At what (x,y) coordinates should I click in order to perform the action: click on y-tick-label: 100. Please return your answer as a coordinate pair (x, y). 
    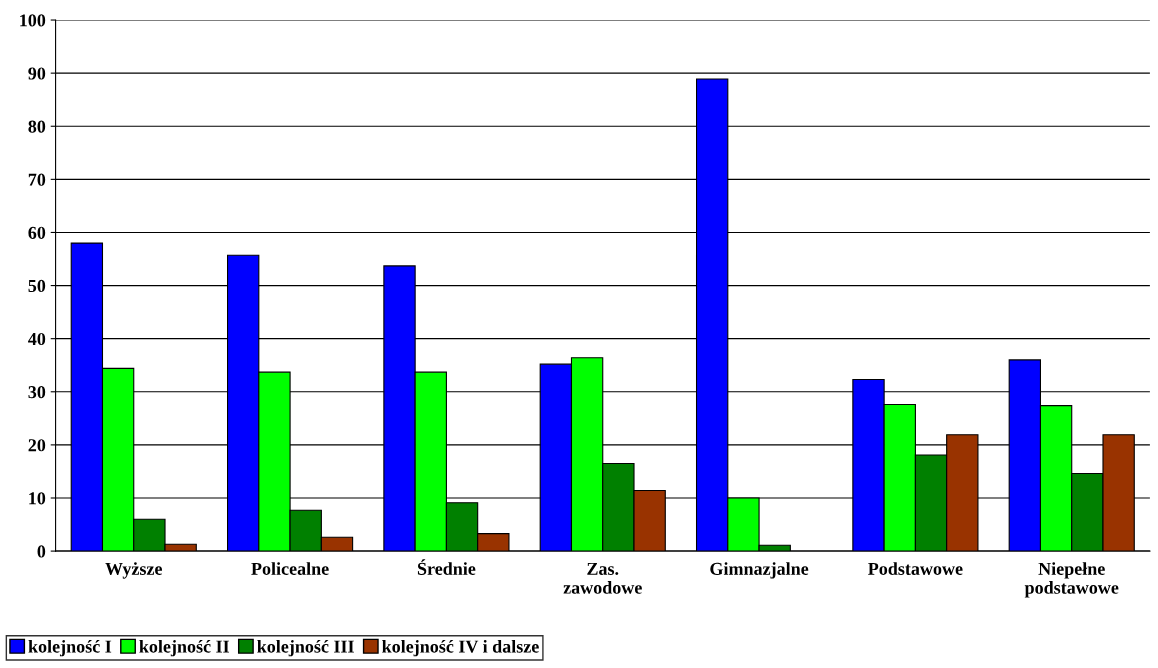
    Looking at the image, I should click on (33, 20).